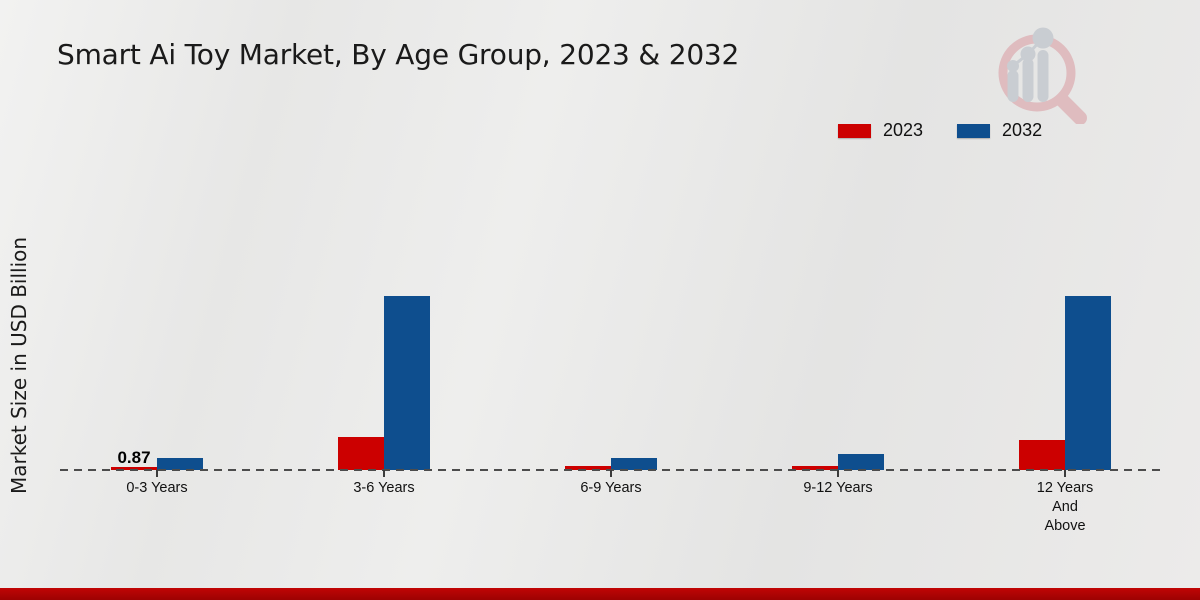 Image resolution: width=1200 pixels, height=600 pixels. I want to click on legend-swatch-2032, so click(974, 130).